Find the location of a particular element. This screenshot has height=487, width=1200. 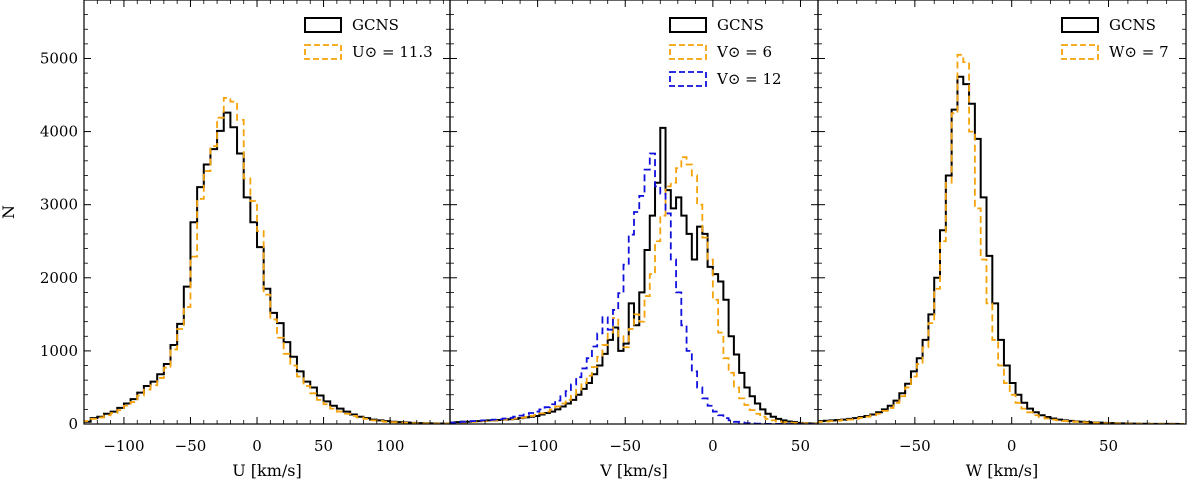

legend-v: GCNS V⊙ = 6 V⊙ = 12 is located at coordinates (725, 52).